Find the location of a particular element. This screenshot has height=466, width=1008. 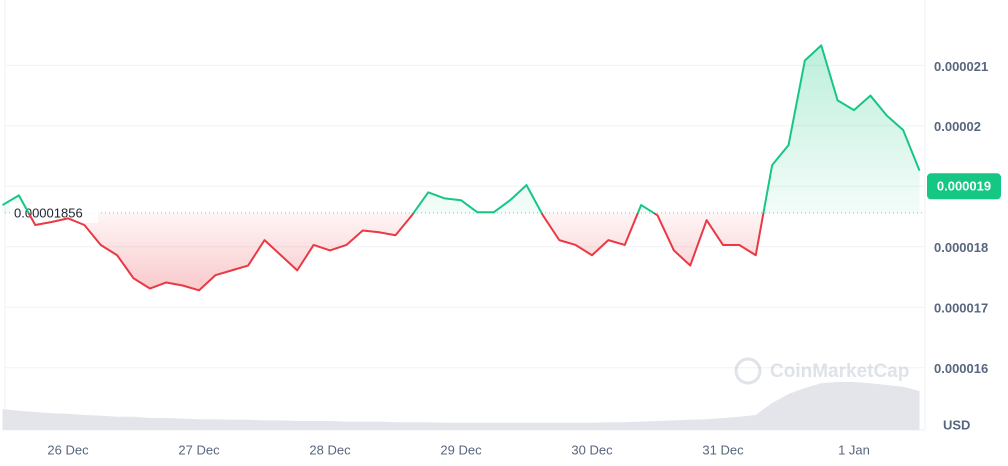

price-tag is located at coordinates (964, 186).